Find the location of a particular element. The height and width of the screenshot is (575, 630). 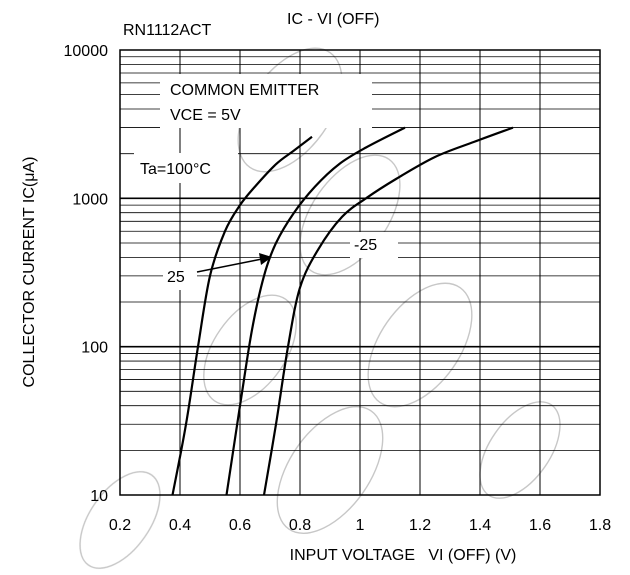

y-tick-labels: 10 100 1000 10000 is located at coordinates (86, 274).